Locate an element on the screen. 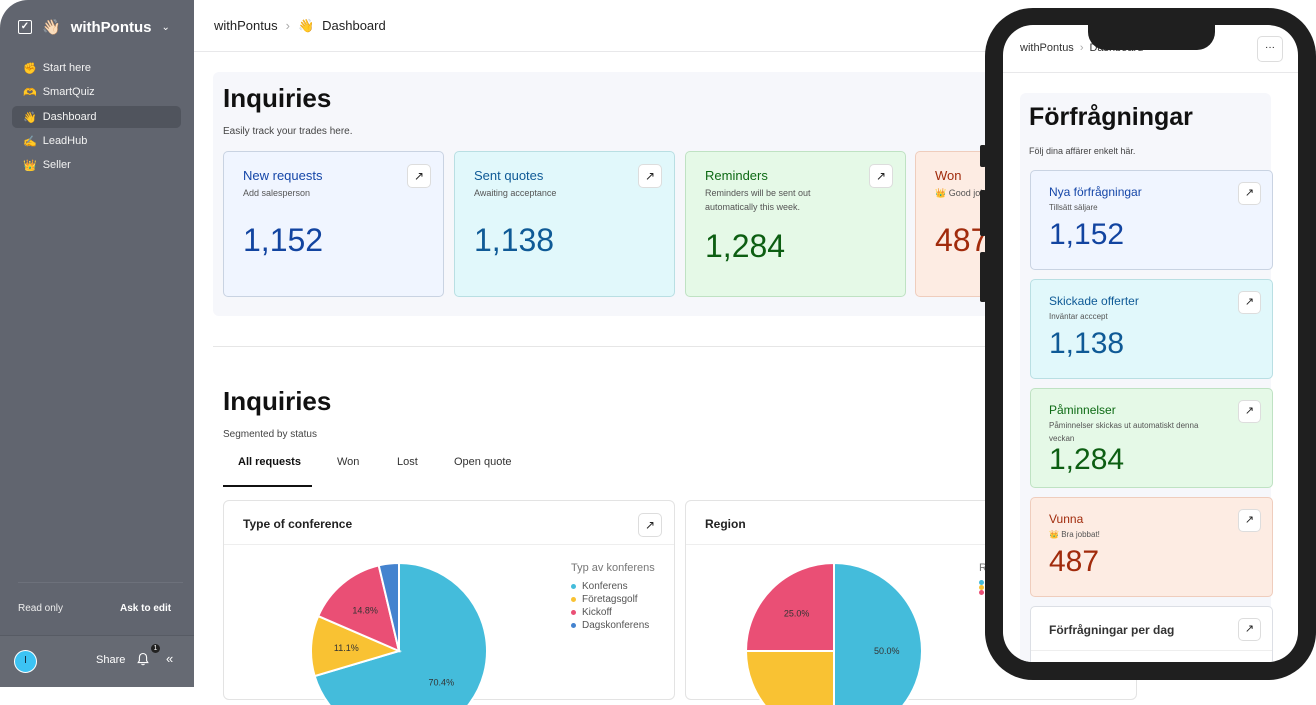 This screenshot has height=705, width=1316. read-only-label: Read only is located at coordinates (41, 608).